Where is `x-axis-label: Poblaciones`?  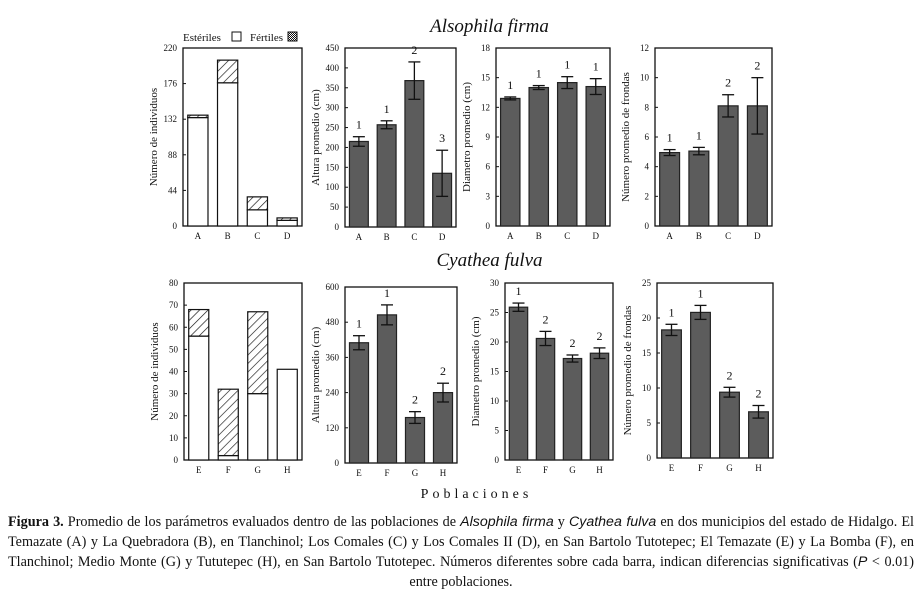 x-axis-label: Poblaciones is located at coordinates (476, 494).